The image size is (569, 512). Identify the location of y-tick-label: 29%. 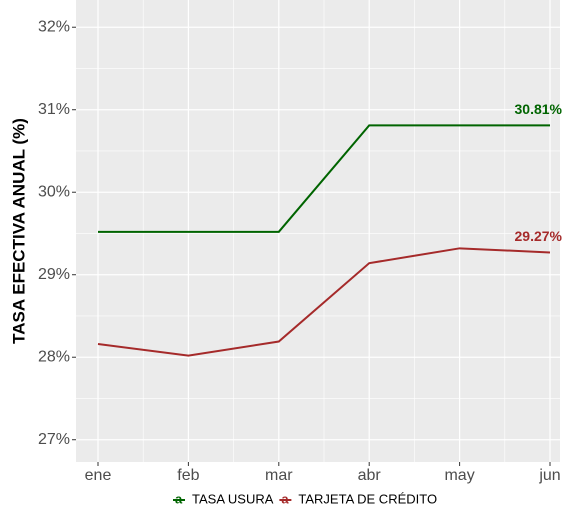
(54, 274).